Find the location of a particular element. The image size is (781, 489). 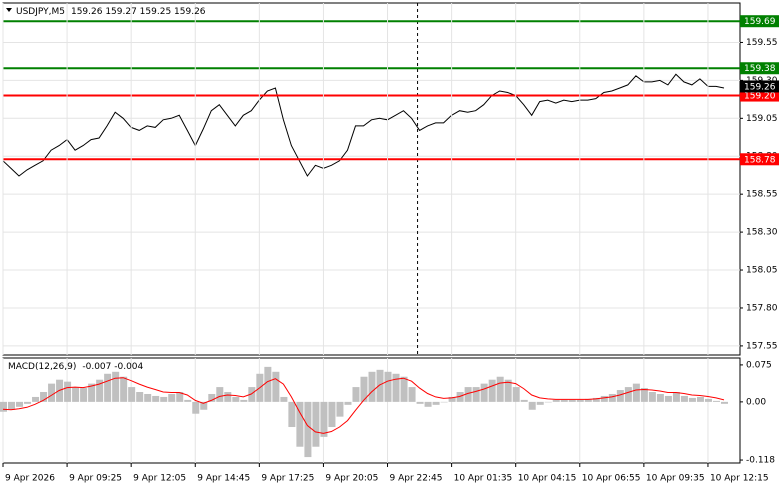

current-price-box is located at coordinates (759, 86).